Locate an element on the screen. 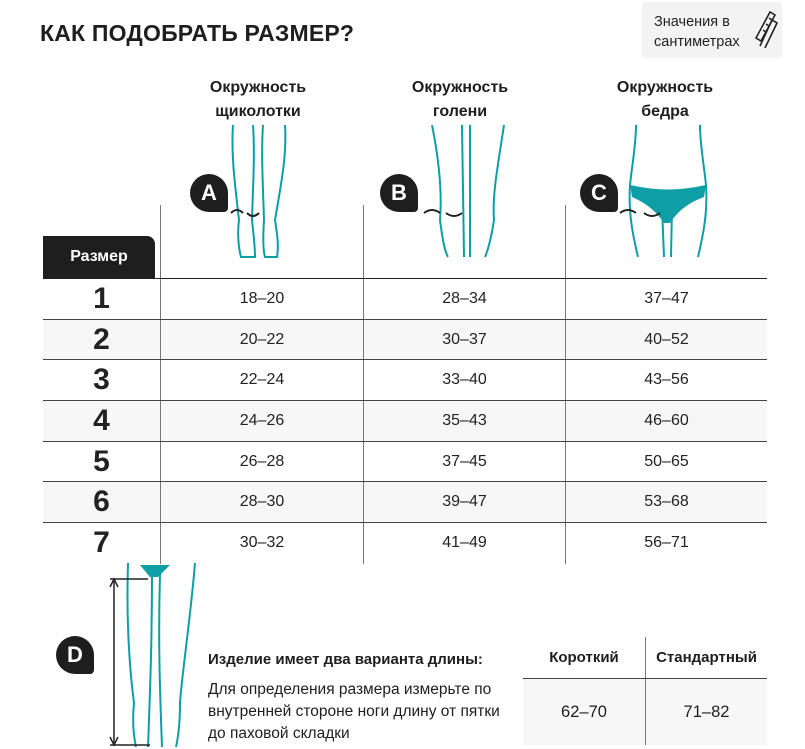 The height and width of the screenshot is (749, 805). thigh-cell: 40–52 is located at coordinates (666, 339).